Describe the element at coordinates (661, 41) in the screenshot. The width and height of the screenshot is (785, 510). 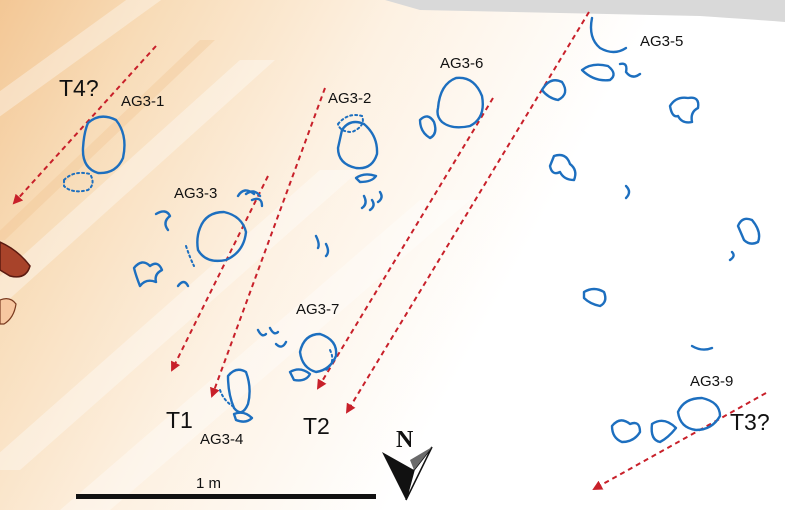
I see `label-ag3-5: AG3-5` at that location.